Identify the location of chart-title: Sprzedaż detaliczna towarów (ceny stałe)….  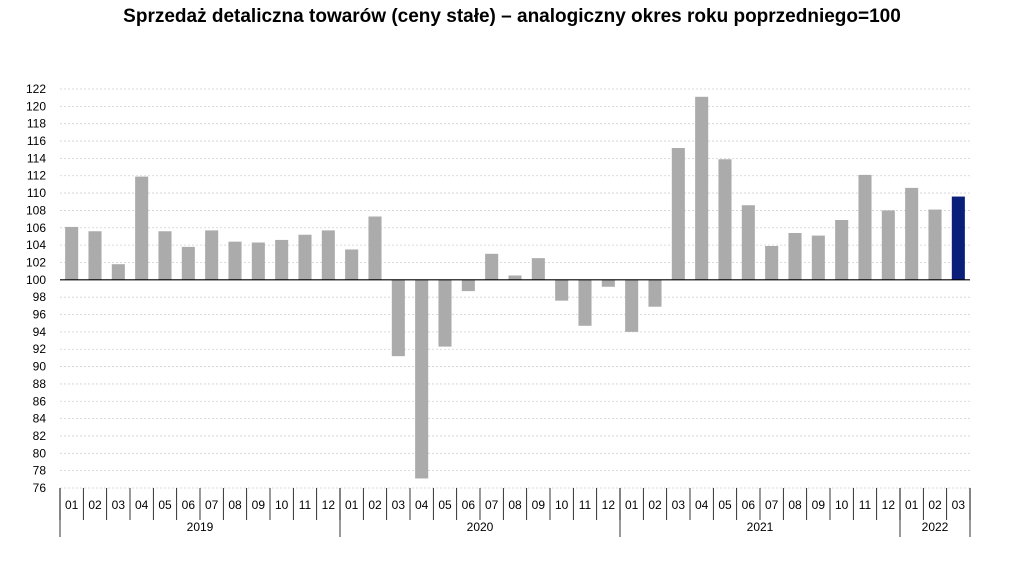
(512, 16).